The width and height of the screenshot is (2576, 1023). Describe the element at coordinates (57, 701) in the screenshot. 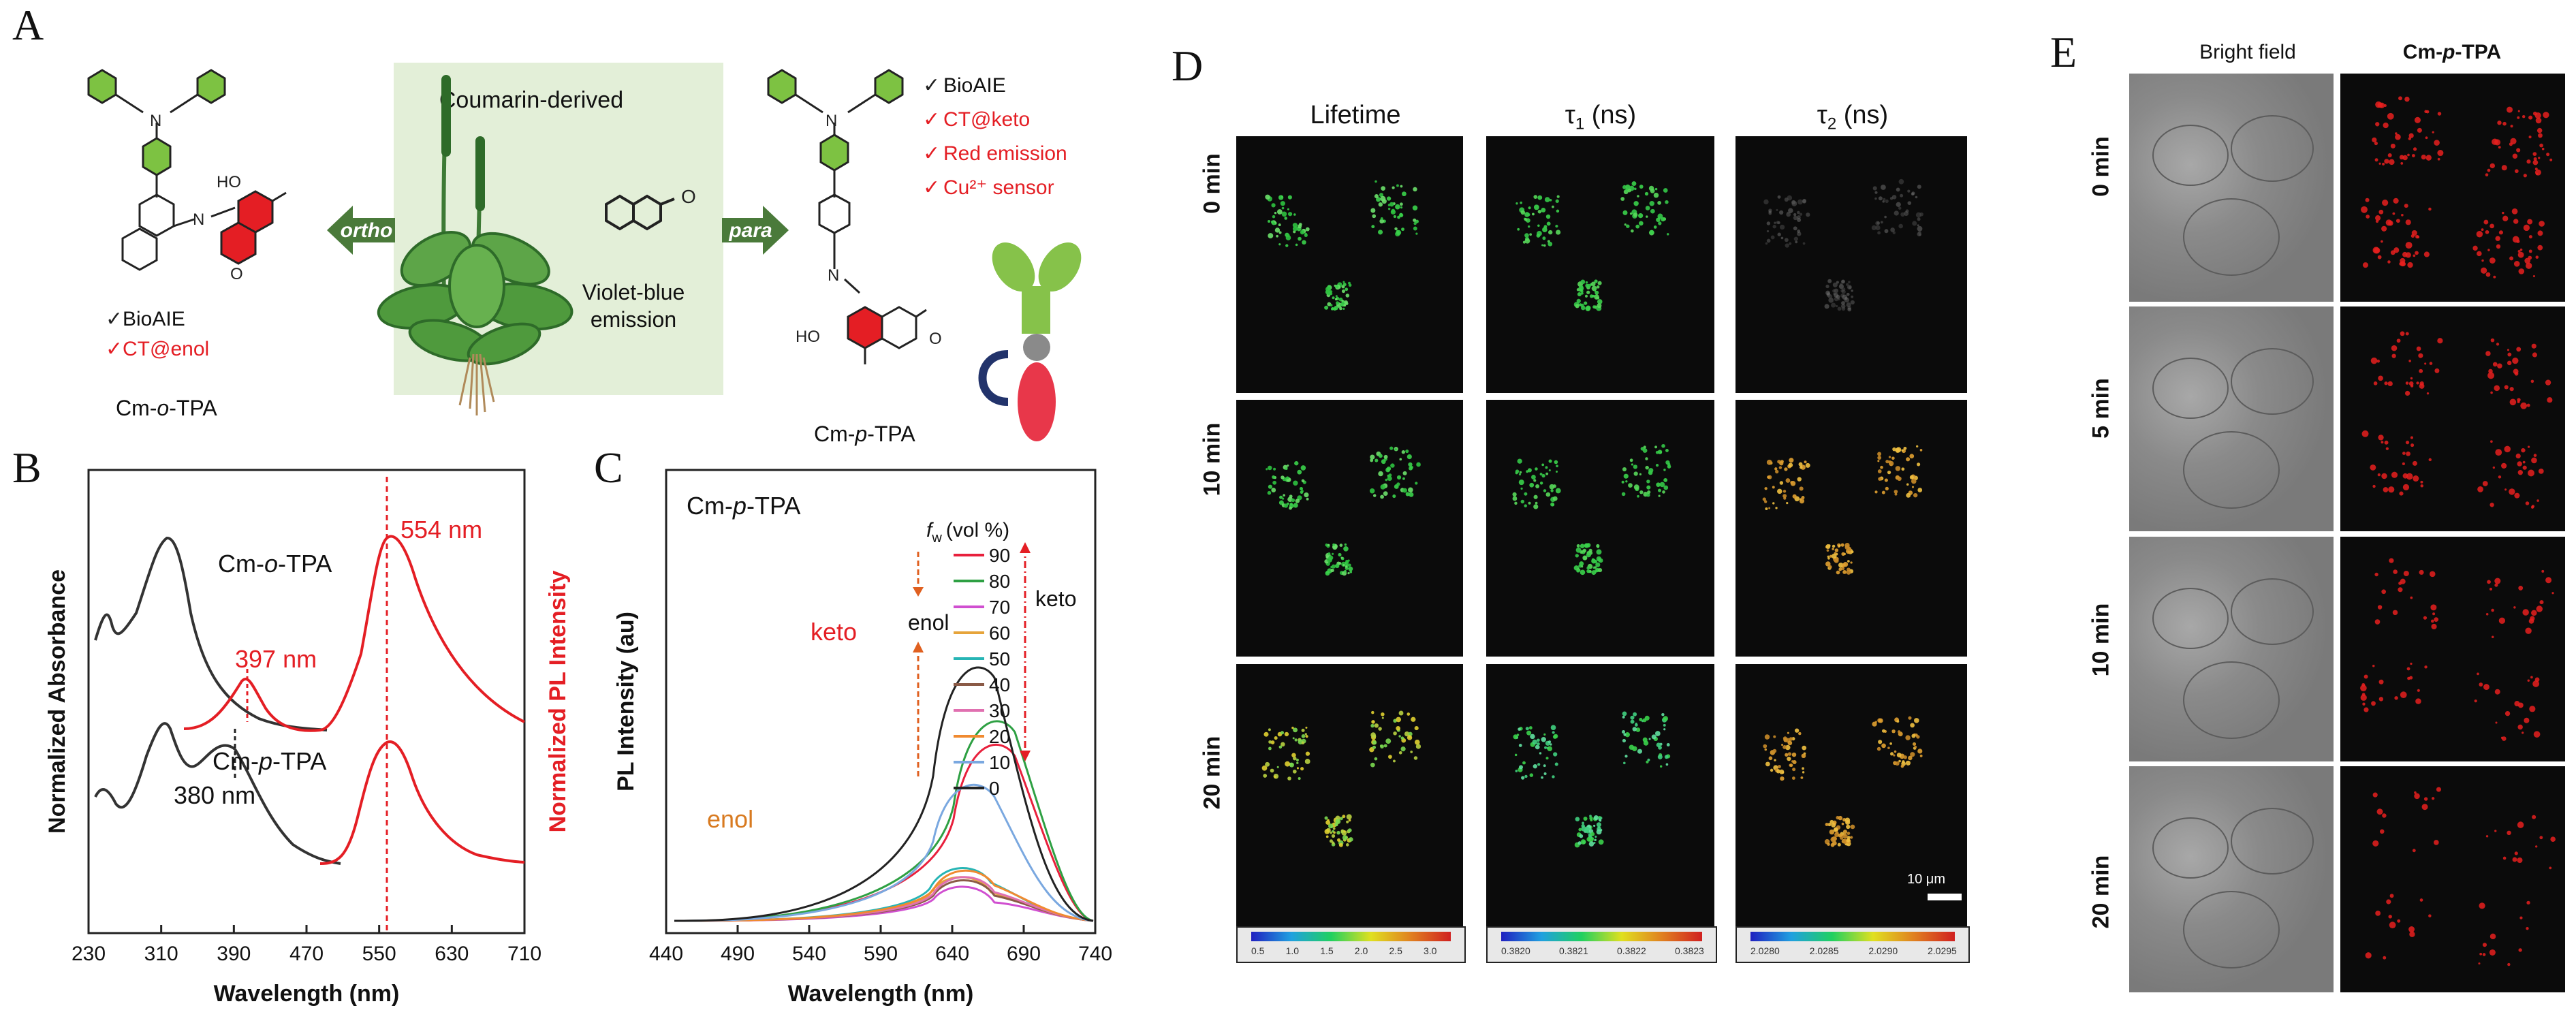

I see `panel-b-ylabel-left: Normalized Absorbance` at that location.